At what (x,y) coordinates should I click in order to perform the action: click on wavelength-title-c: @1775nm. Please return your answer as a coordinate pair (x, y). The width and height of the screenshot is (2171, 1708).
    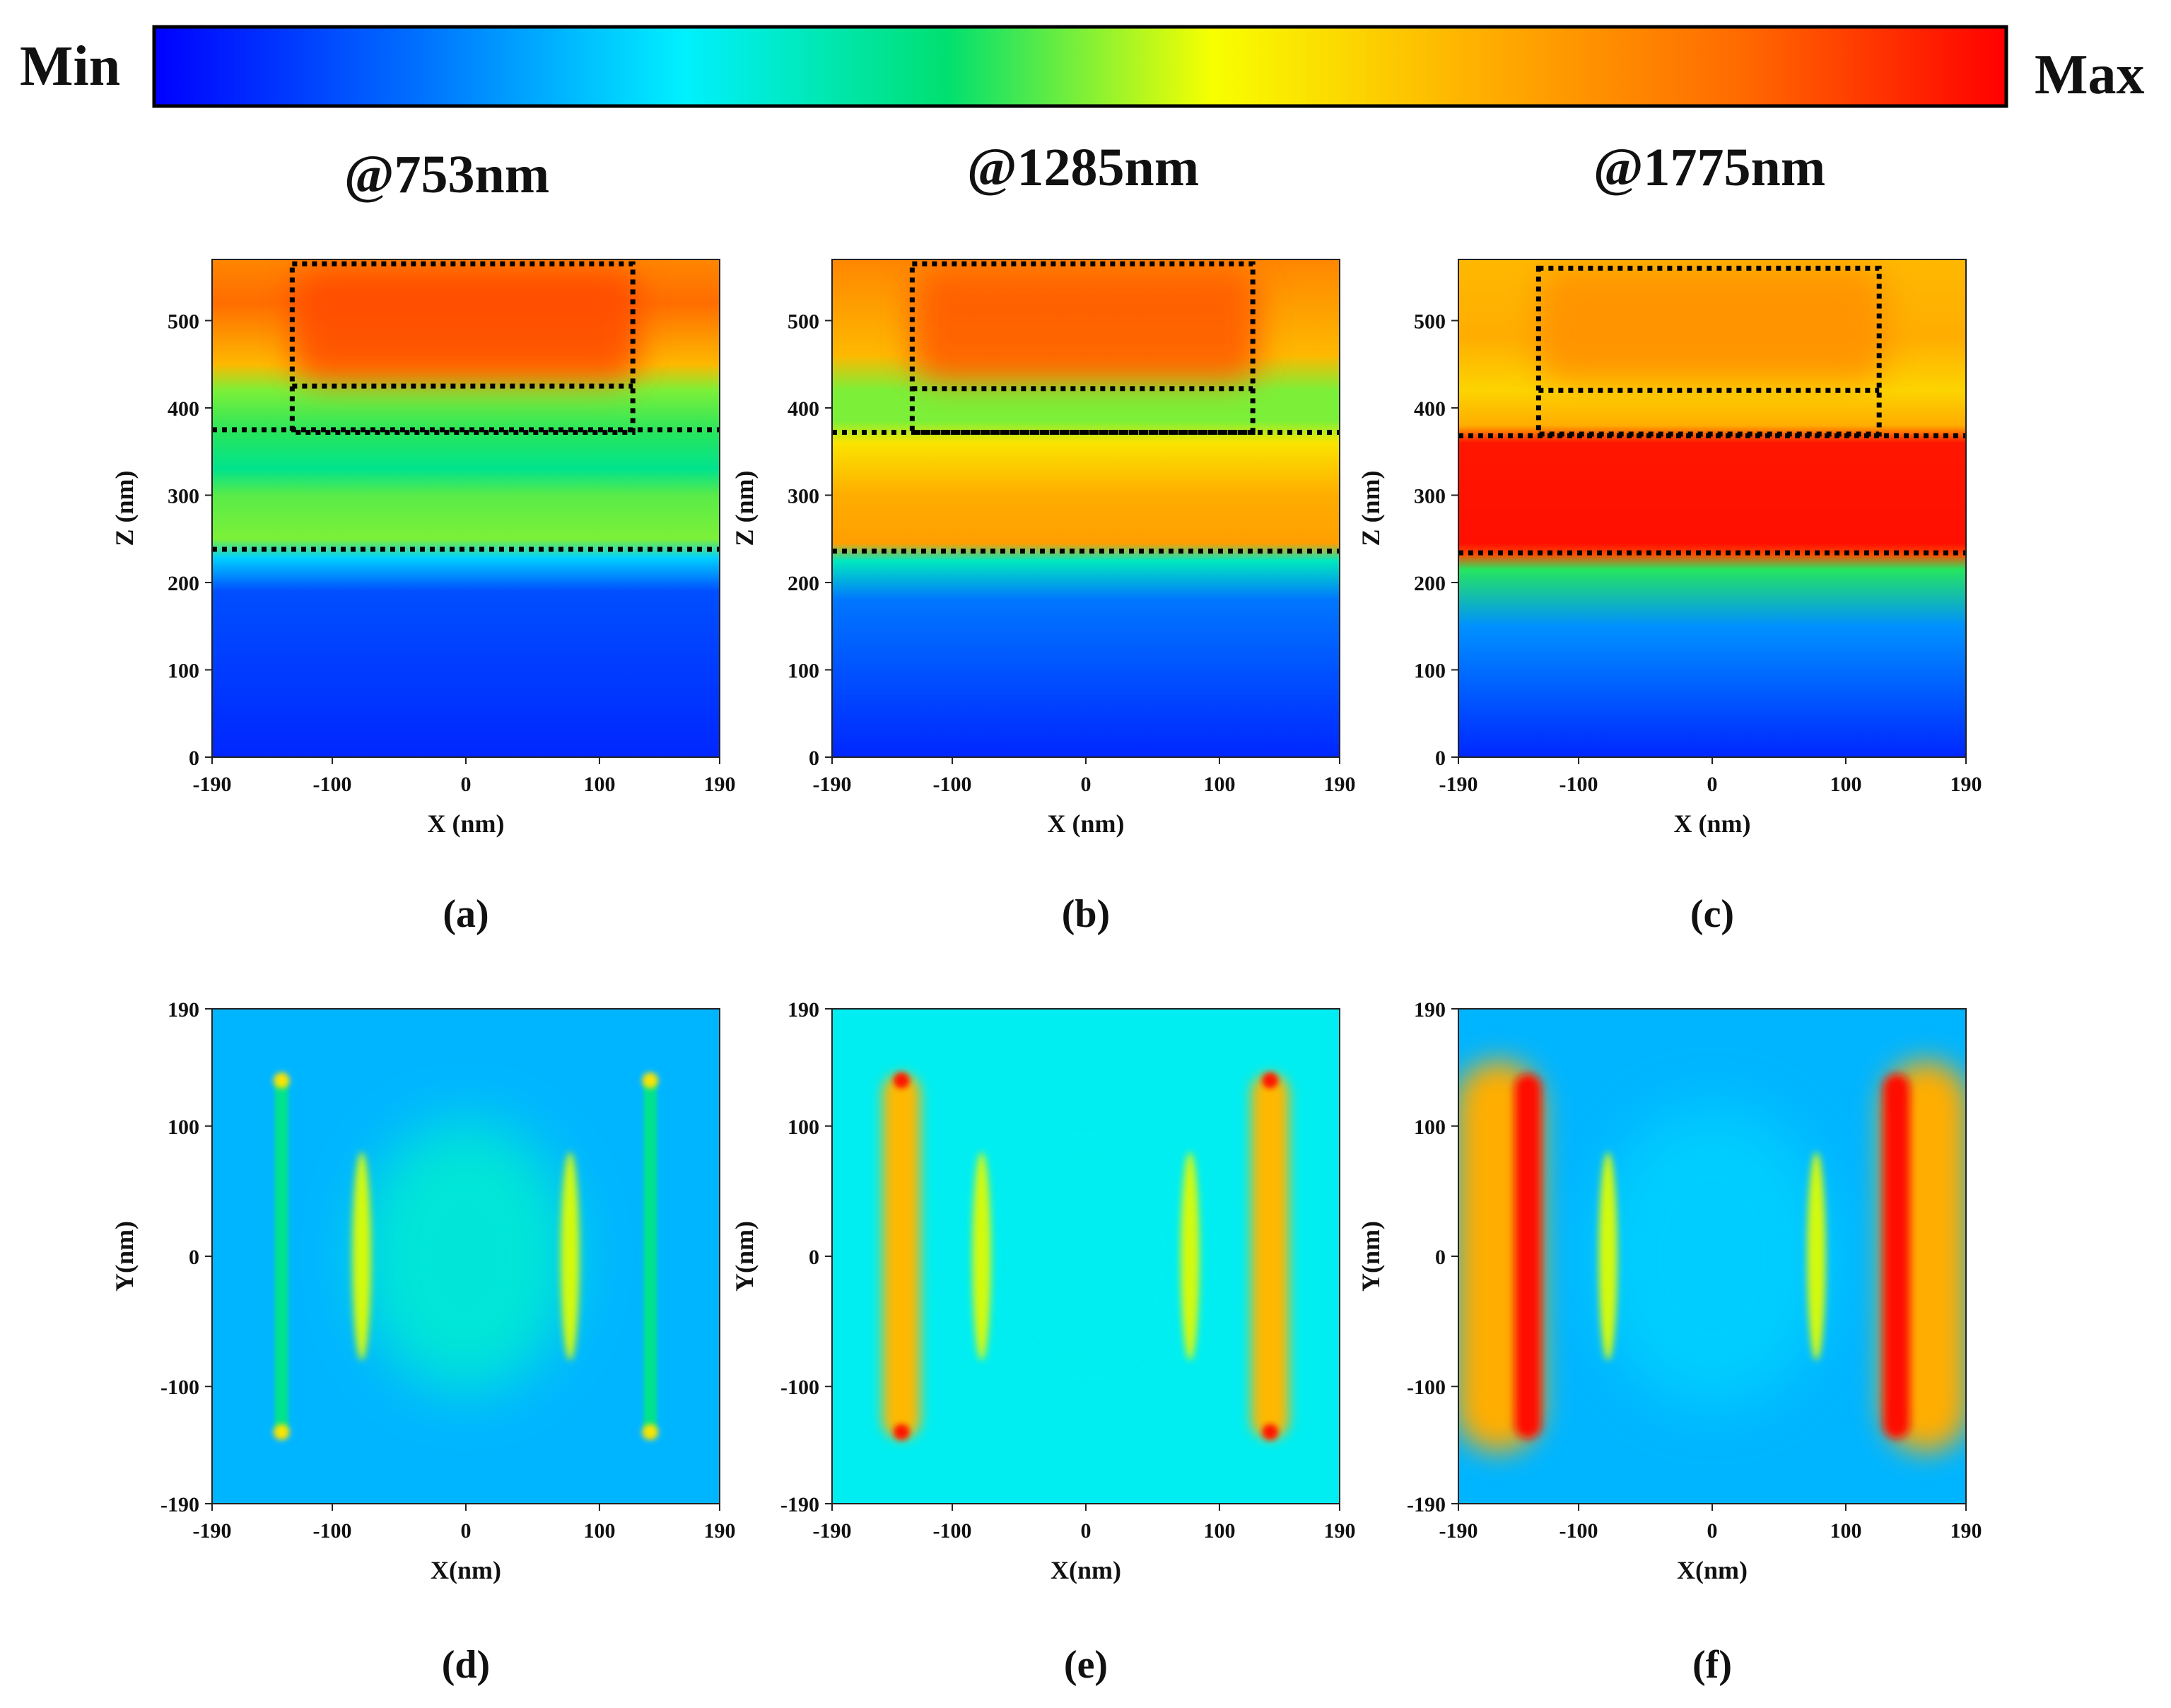
    Looking at the image, I should click on (1709, 167).